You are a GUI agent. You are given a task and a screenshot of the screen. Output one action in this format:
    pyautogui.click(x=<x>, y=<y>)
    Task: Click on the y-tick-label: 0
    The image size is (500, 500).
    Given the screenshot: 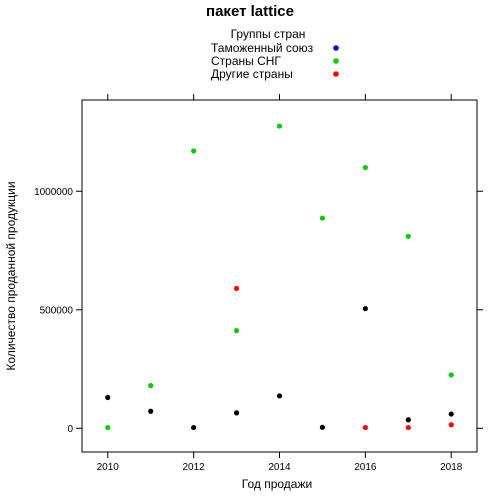 What is the action you would take?
    pyautogui.click(x=70, y=429)
    